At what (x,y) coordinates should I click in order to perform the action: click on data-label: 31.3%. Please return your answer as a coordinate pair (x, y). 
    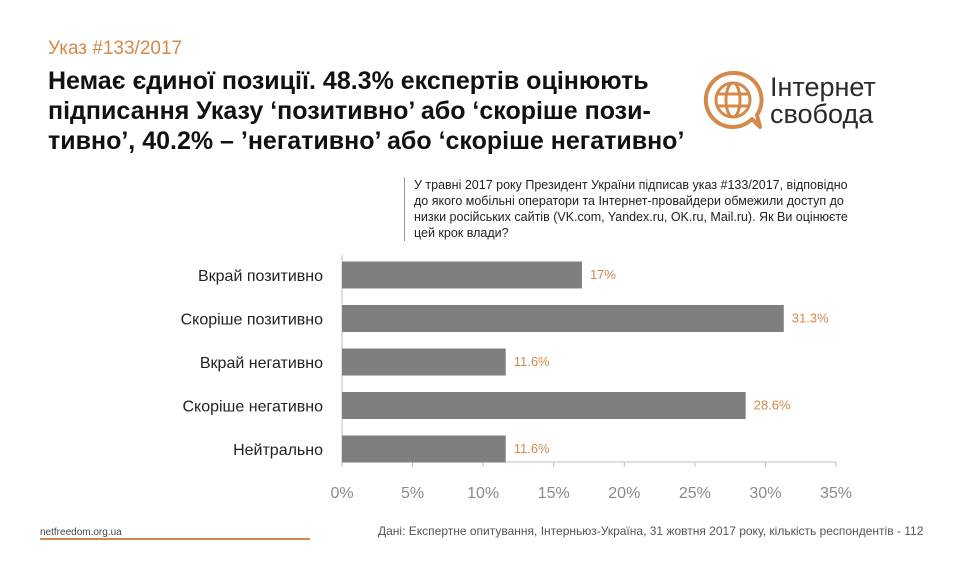
    Looking at the image, I should click on (810, 318).